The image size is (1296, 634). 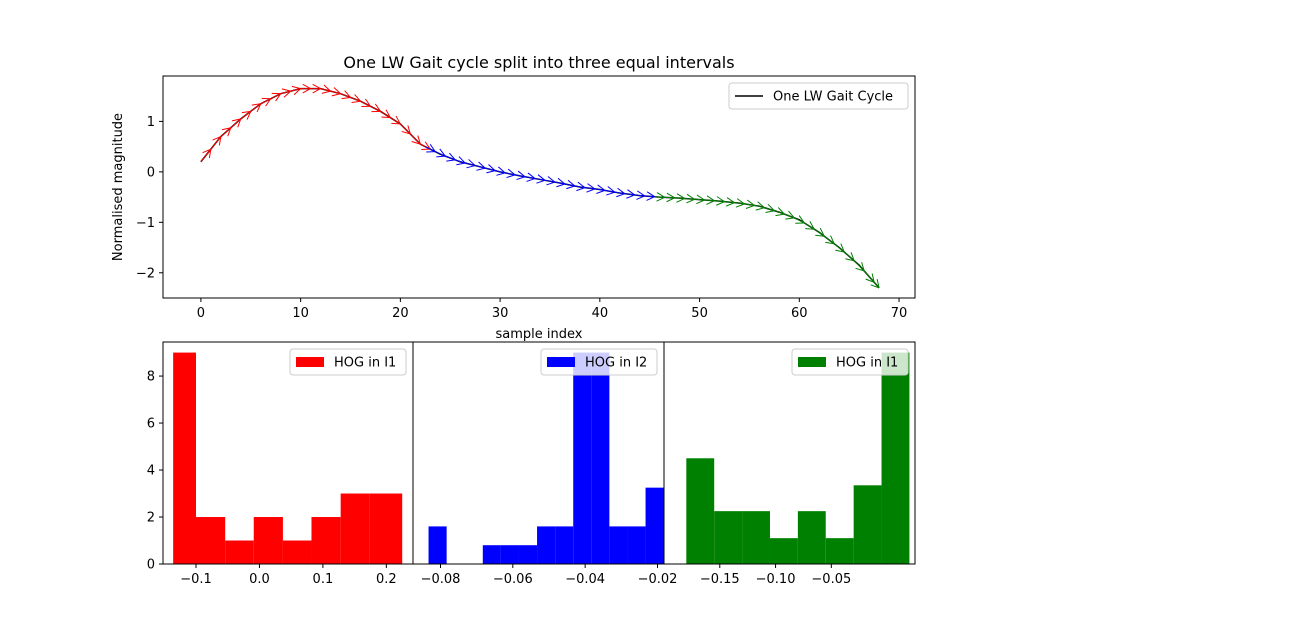 I want to click on legend: HOG in I1, so click(x=348, y=362).